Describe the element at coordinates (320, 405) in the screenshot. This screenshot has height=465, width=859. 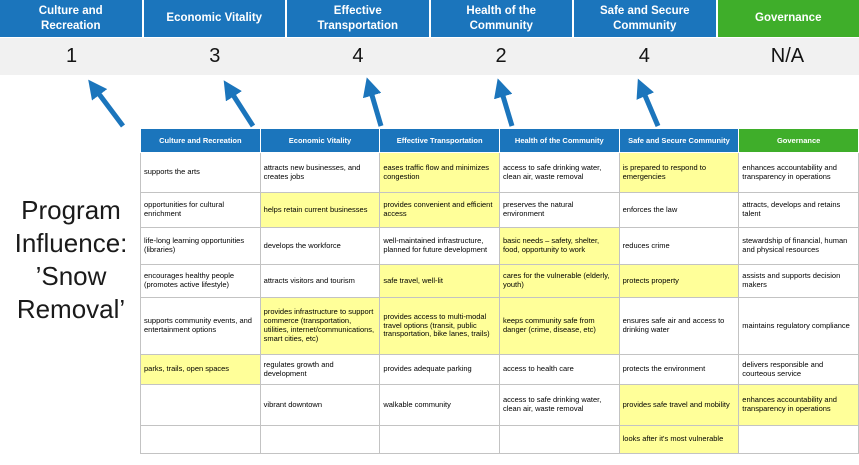
I see `matrix-cell: vibrant downtown` at that location.